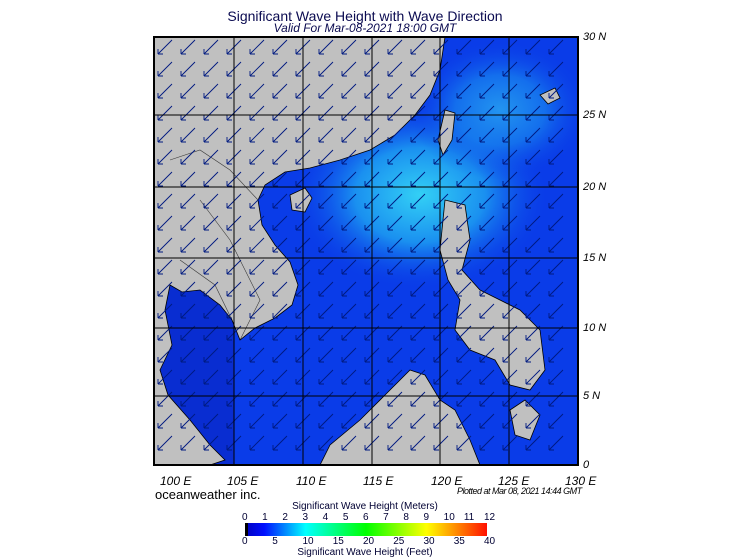 This screenshot has height=560, width=755. What do you see at coordinates (426, 517) in the screenshot?
I see `meters-tick: 9` at bounding box center [426, 517].